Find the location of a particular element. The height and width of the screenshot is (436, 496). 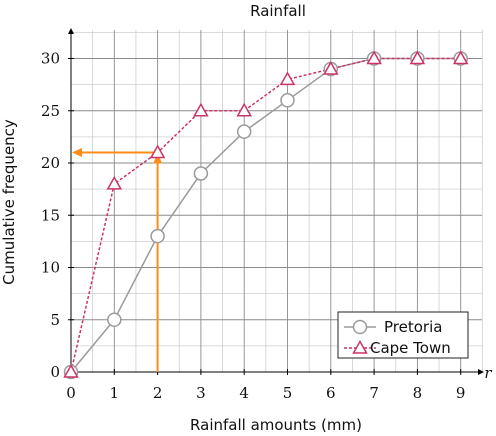

x-tick-label: 2 is located at coordinates (158, 393).